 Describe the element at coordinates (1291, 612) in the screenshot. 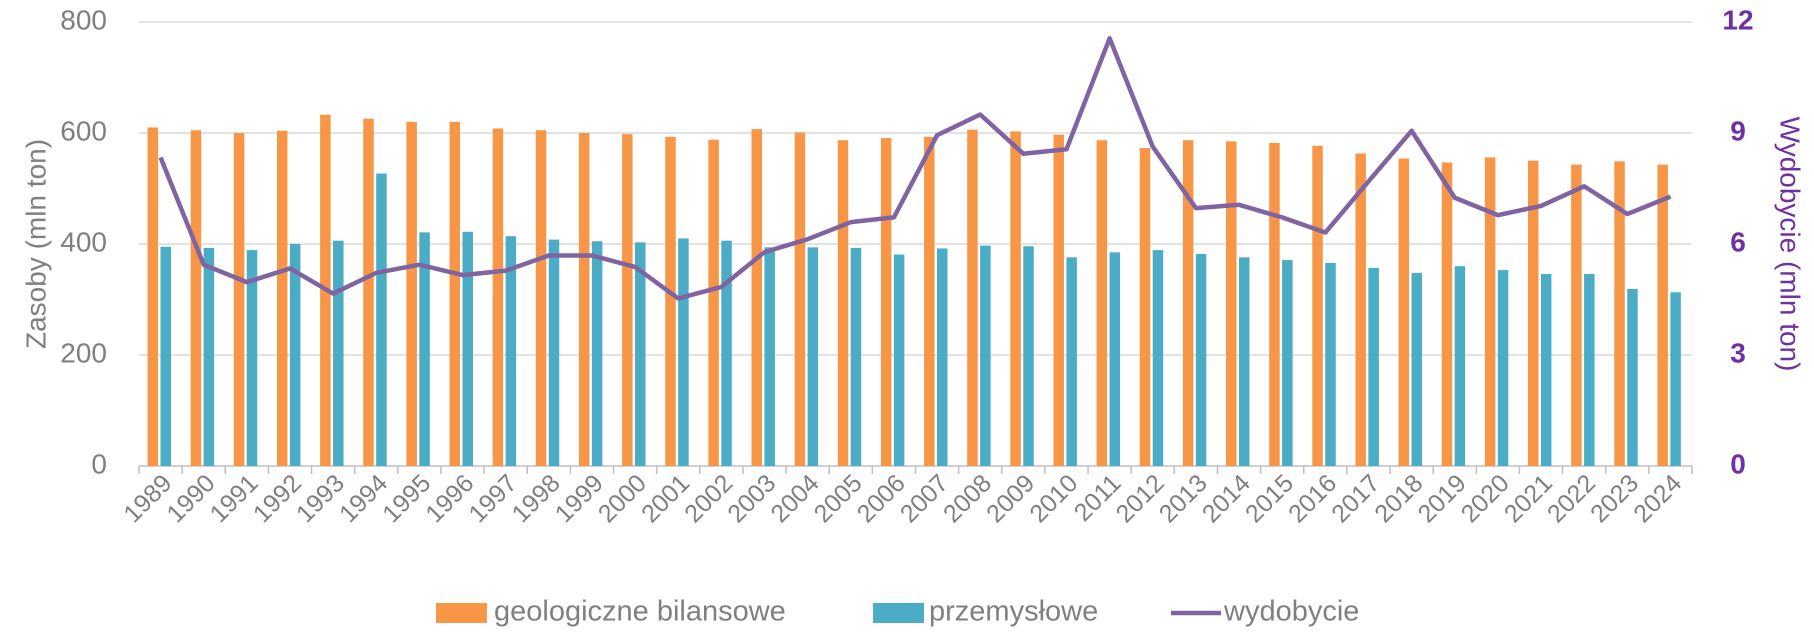

I see `legend-label: wydobycie` at that location.